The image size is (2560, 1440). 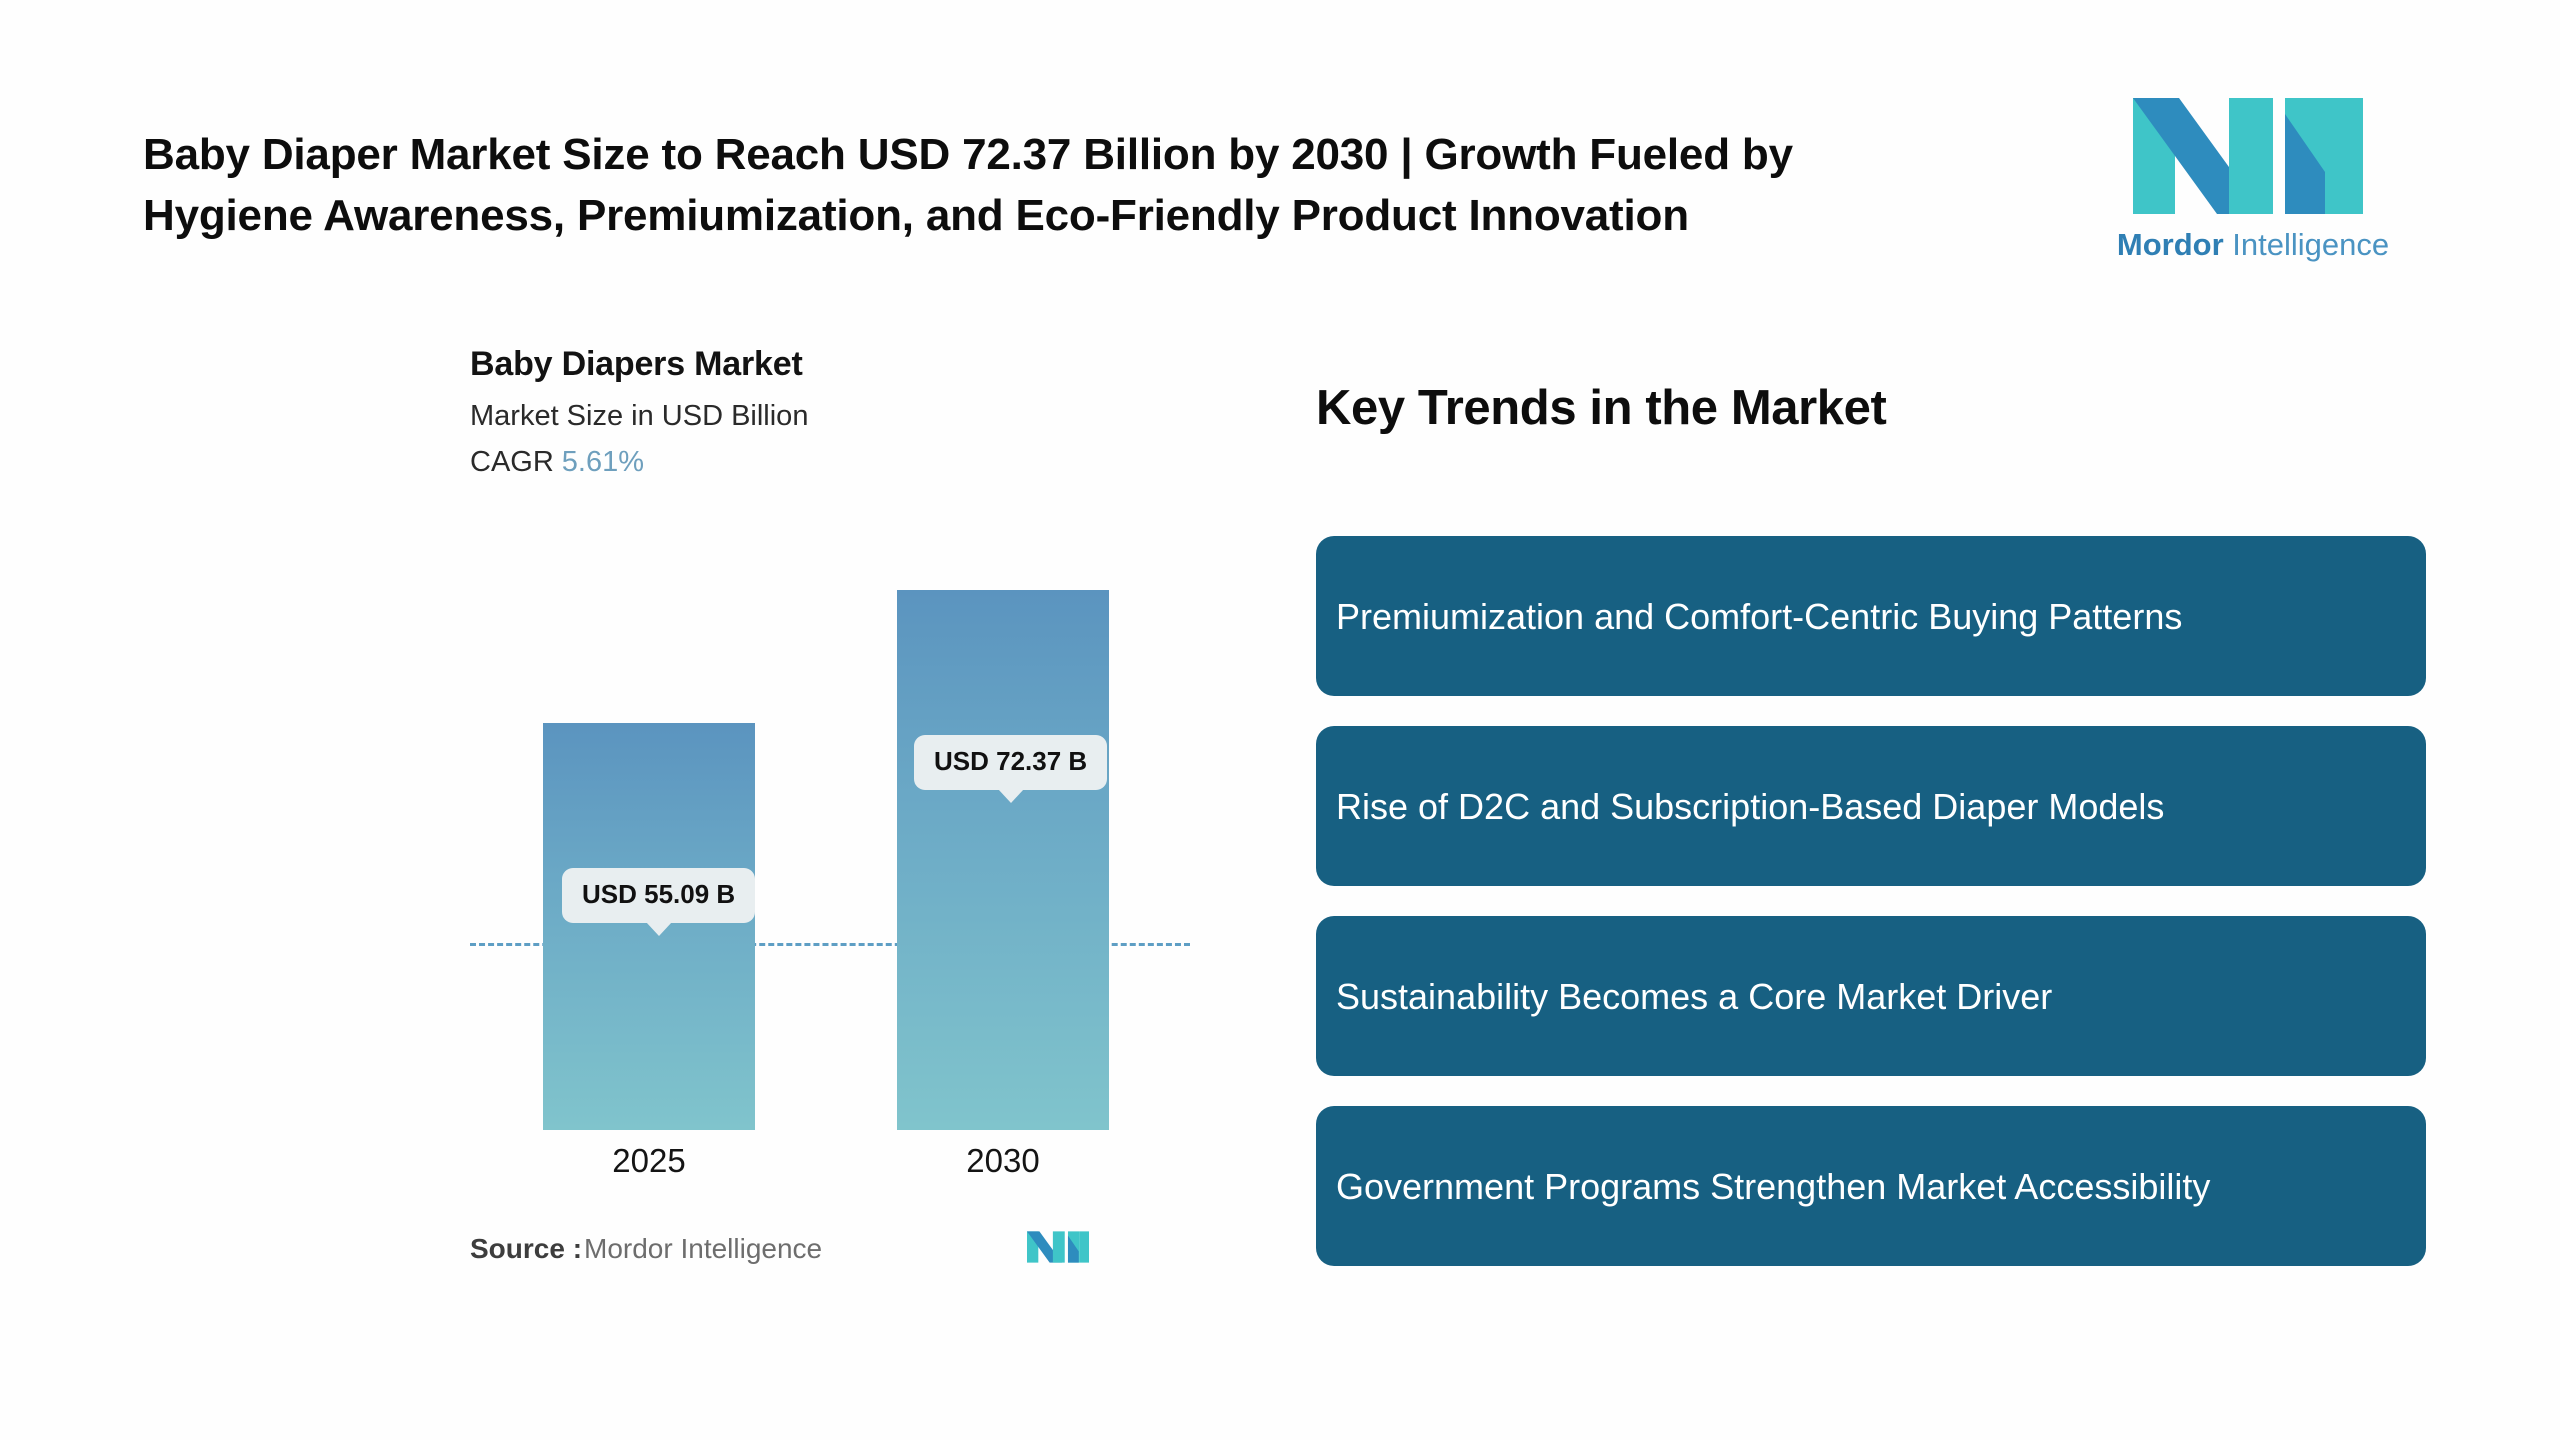 I want to click on source-value: Mordor Intelligence, so click(x=703, y=1248).